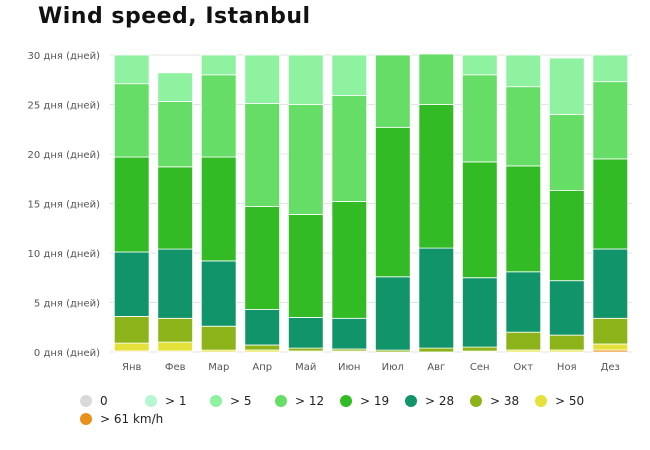  Describe the element at coordinates (523, 367) in the screenshot. I see `x-tick-label: Окт` at that location.